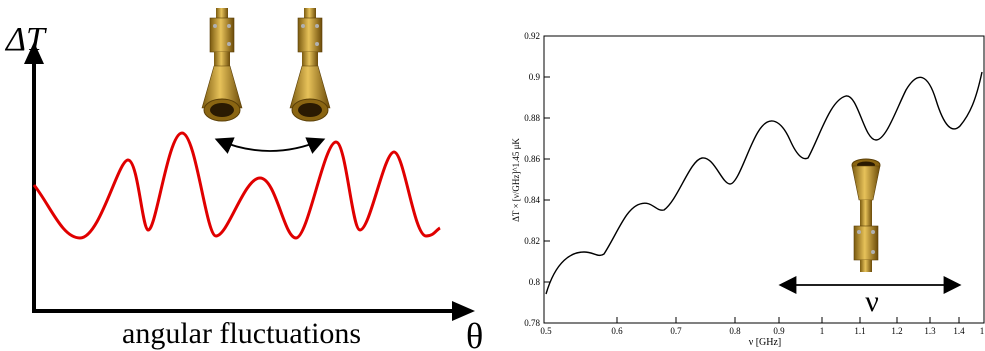  I want to click on y-tick-label: 0.86, so click(532, 159).